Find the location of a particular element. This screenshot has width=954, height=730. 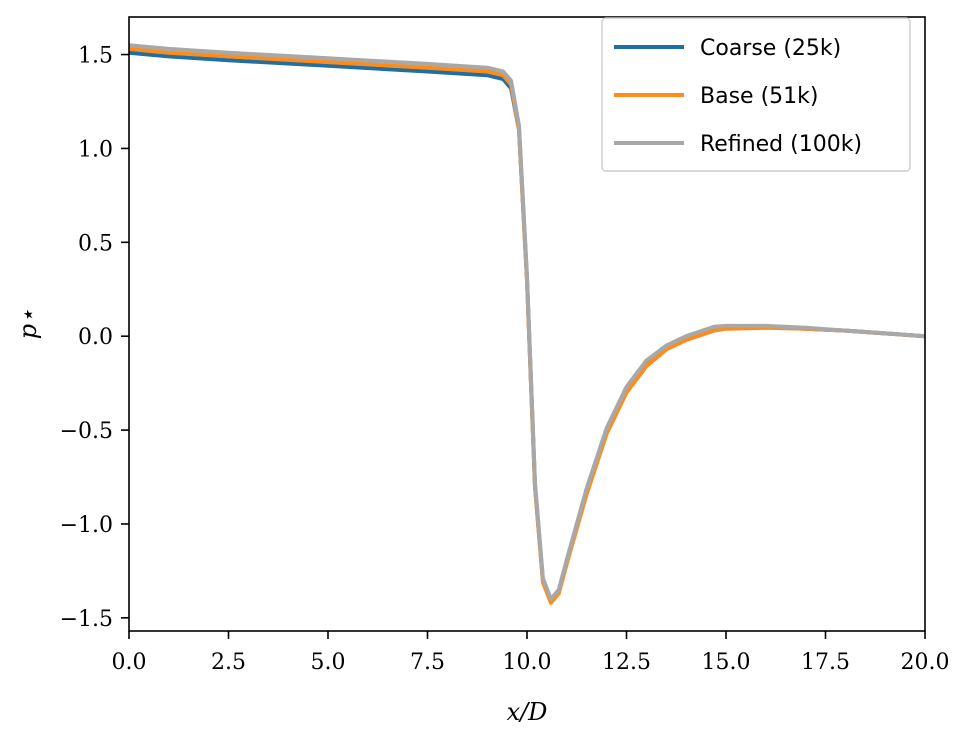

legend-label-1: Base (51k) is located at coordinates (759, 96).